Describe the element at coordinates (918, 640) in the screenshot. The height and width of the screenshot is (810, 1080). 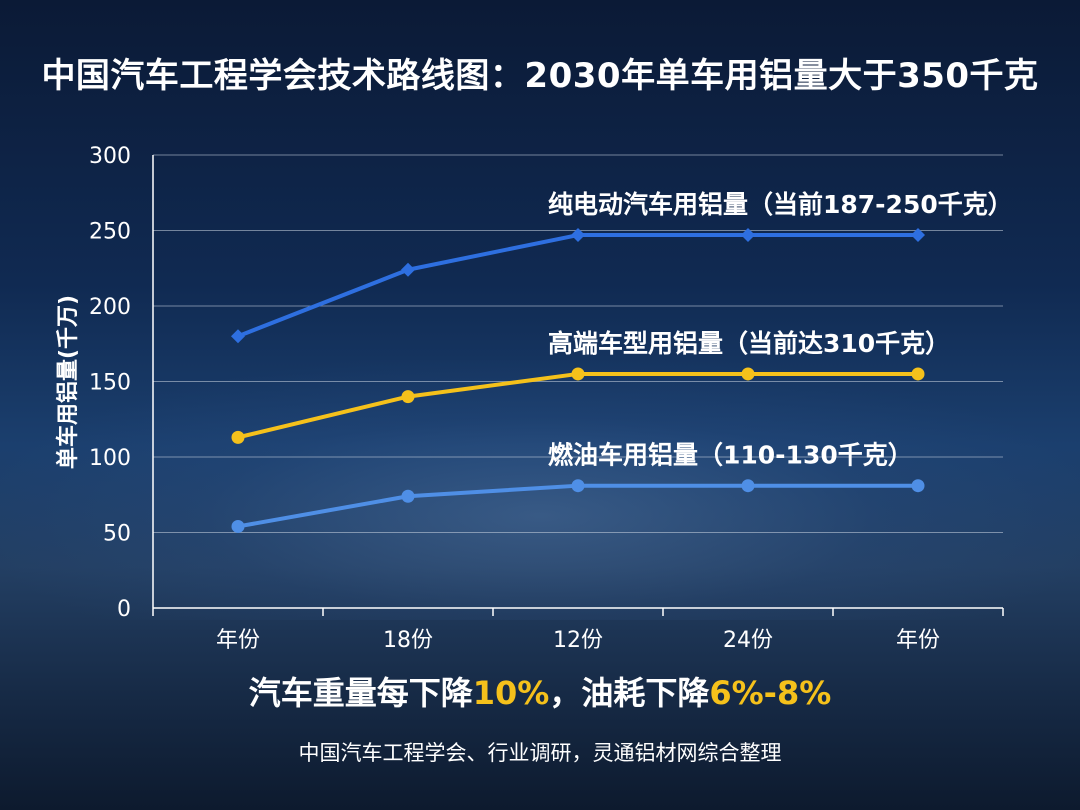
I see `x-tick-4: 年份` at that location.